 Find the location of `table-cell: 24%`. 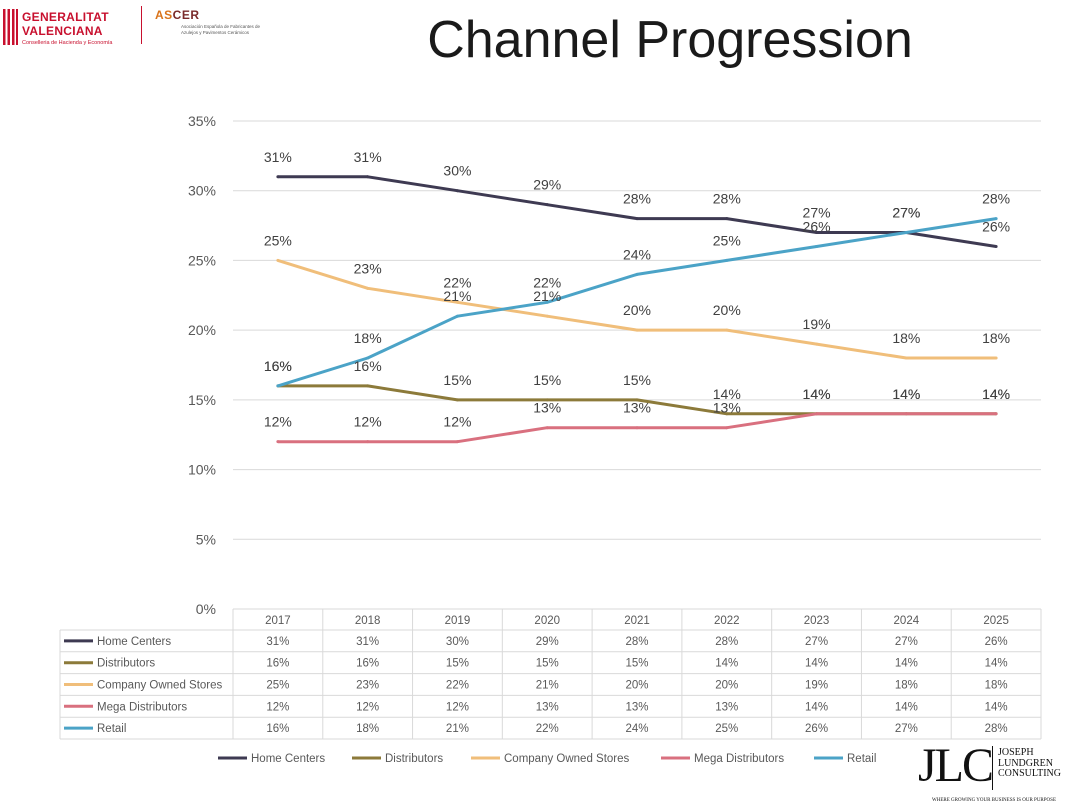

table-cell: 24% is located at coordinates (636, 729).